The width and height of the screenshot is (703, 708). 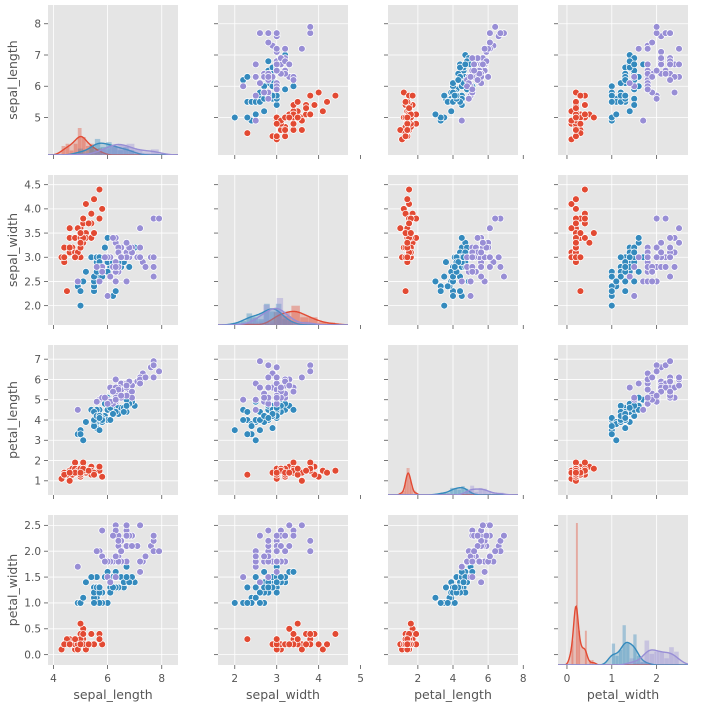 I want to click on tick-label-y-petal_width: 0.0, so click(x=32, y=655).